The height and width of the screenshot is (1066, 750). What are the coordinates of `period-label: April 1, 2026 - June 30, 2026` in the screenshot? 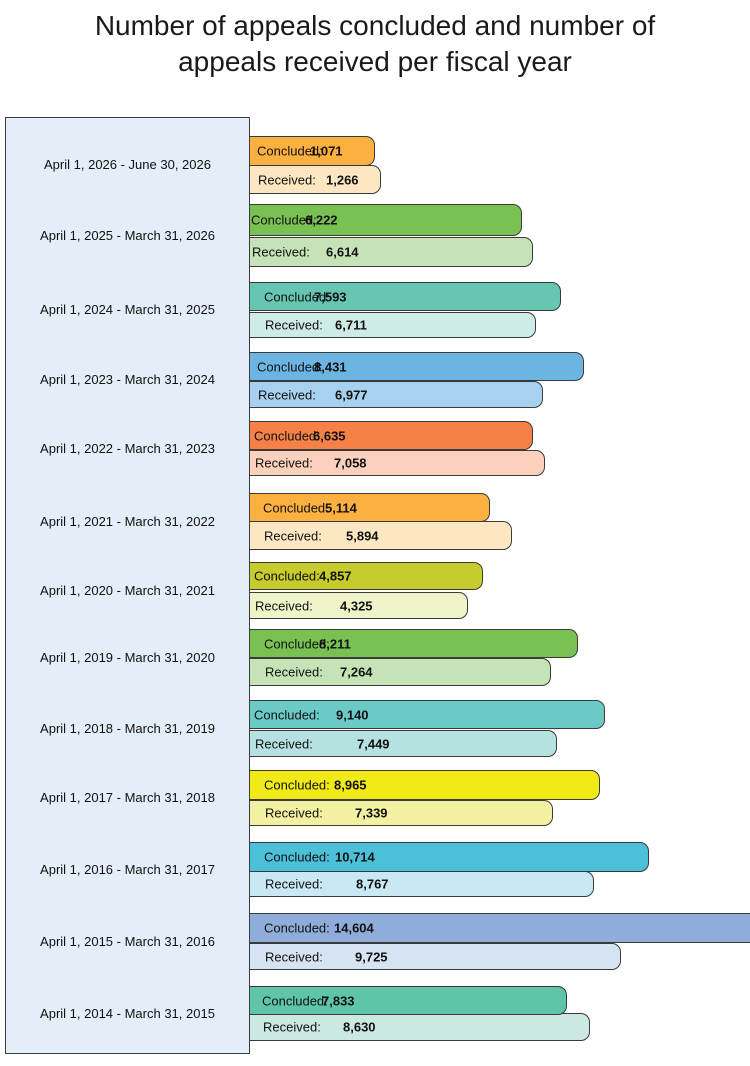 It's located at (127, 164).